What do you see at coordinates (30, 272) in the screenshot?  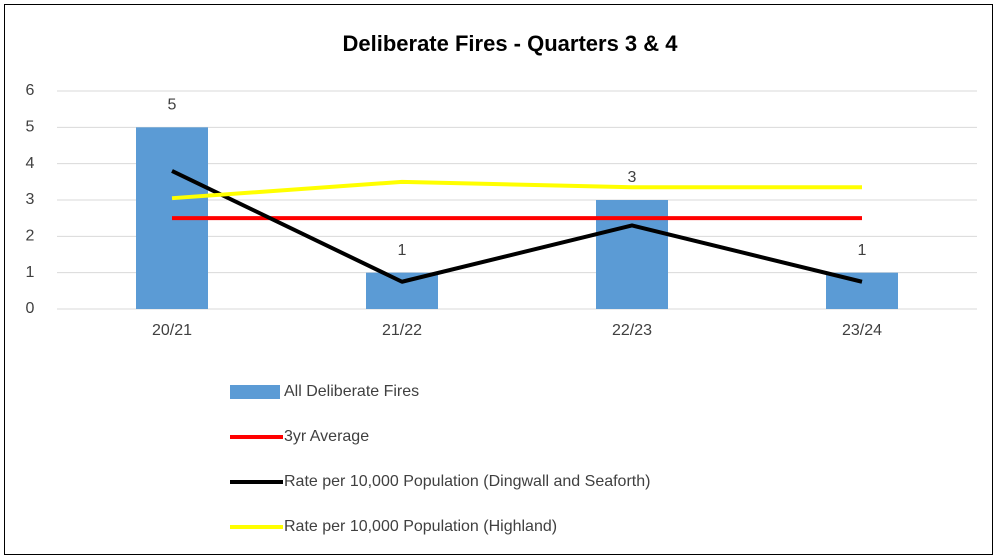 I see `y-tick-label: 1` at bounding box center [30, 272].